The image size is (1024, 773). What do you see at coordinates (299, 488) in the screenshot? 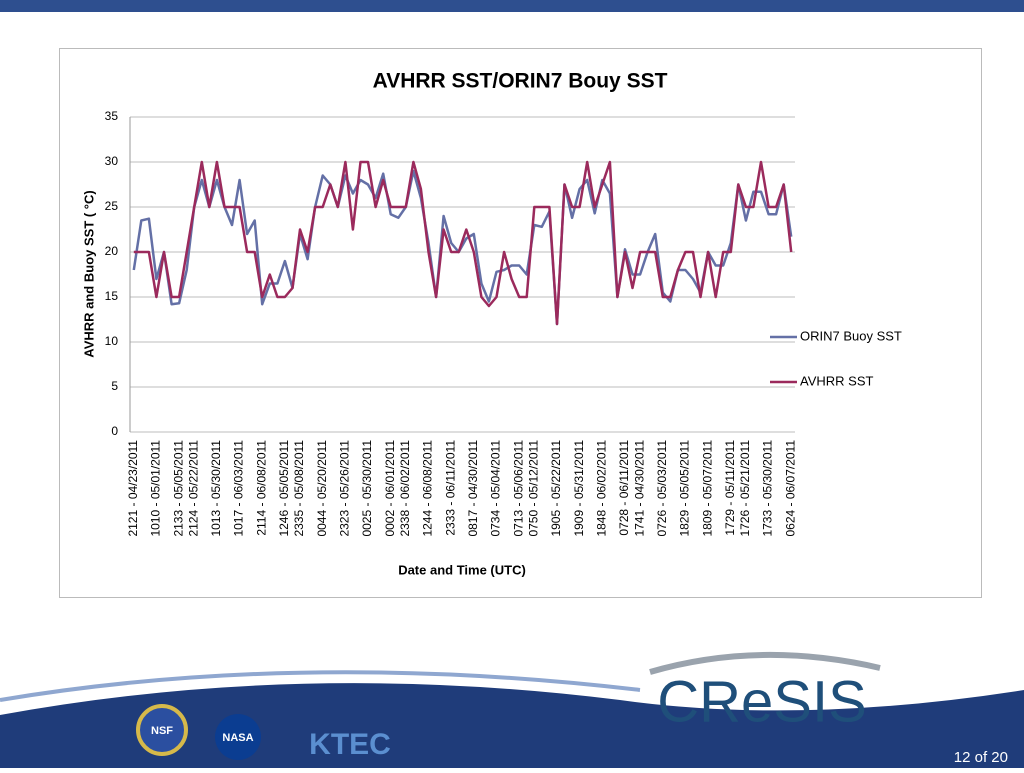
I see `x-tick-label: 2335 - 05/08/2011` at bounding box center [299, 488].